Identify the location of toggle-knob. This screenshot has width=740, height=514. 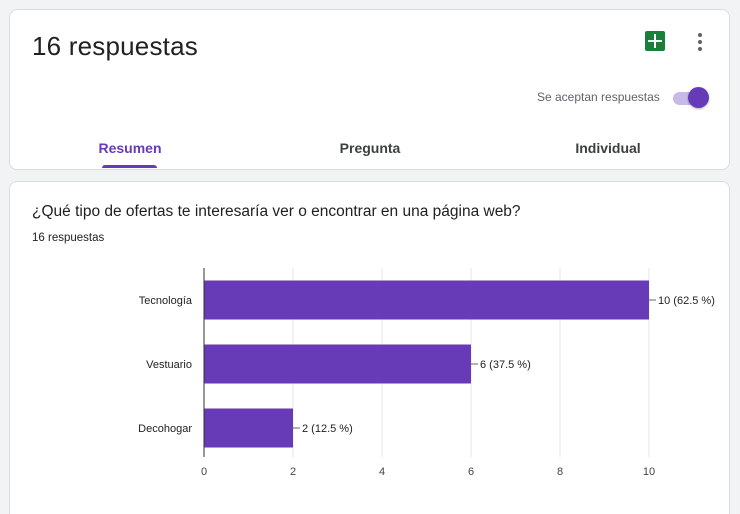
(698, 97).